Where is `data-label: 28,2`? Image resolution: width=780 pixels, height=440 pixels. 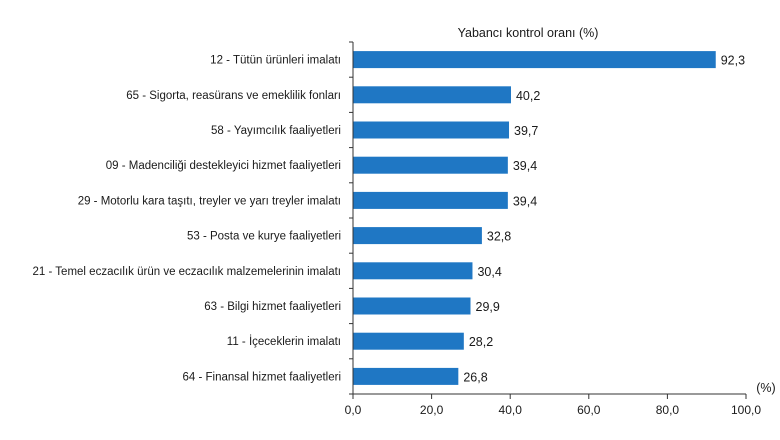 data-label: 28,2 is located at coordinates (481, 342).